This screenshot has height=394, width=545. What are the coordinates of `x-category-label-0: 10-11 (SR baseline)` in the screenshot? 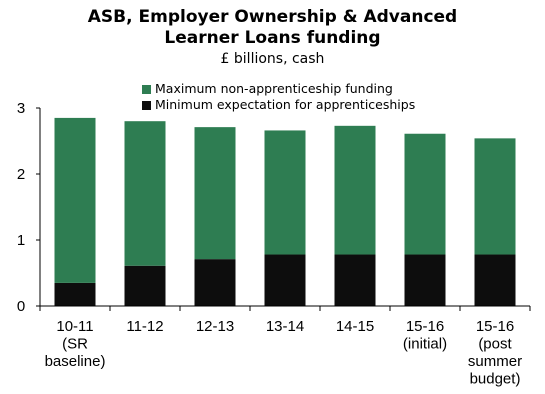 It's located at (75, 344).